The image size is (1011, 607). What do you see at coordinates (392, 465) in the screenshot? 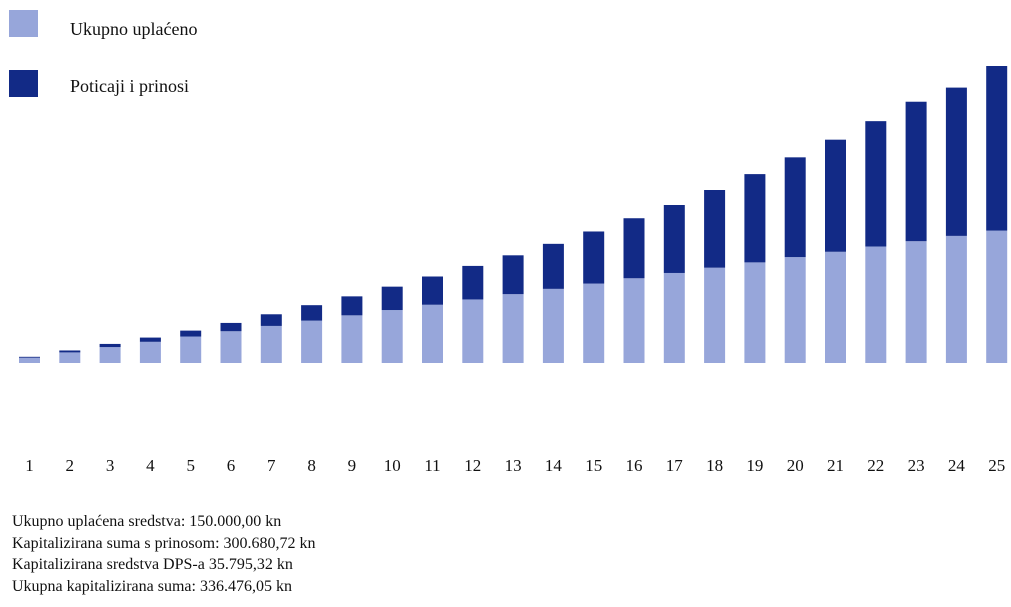
I see `x-tick-label-10: 10` at bounding box center [392, 465].